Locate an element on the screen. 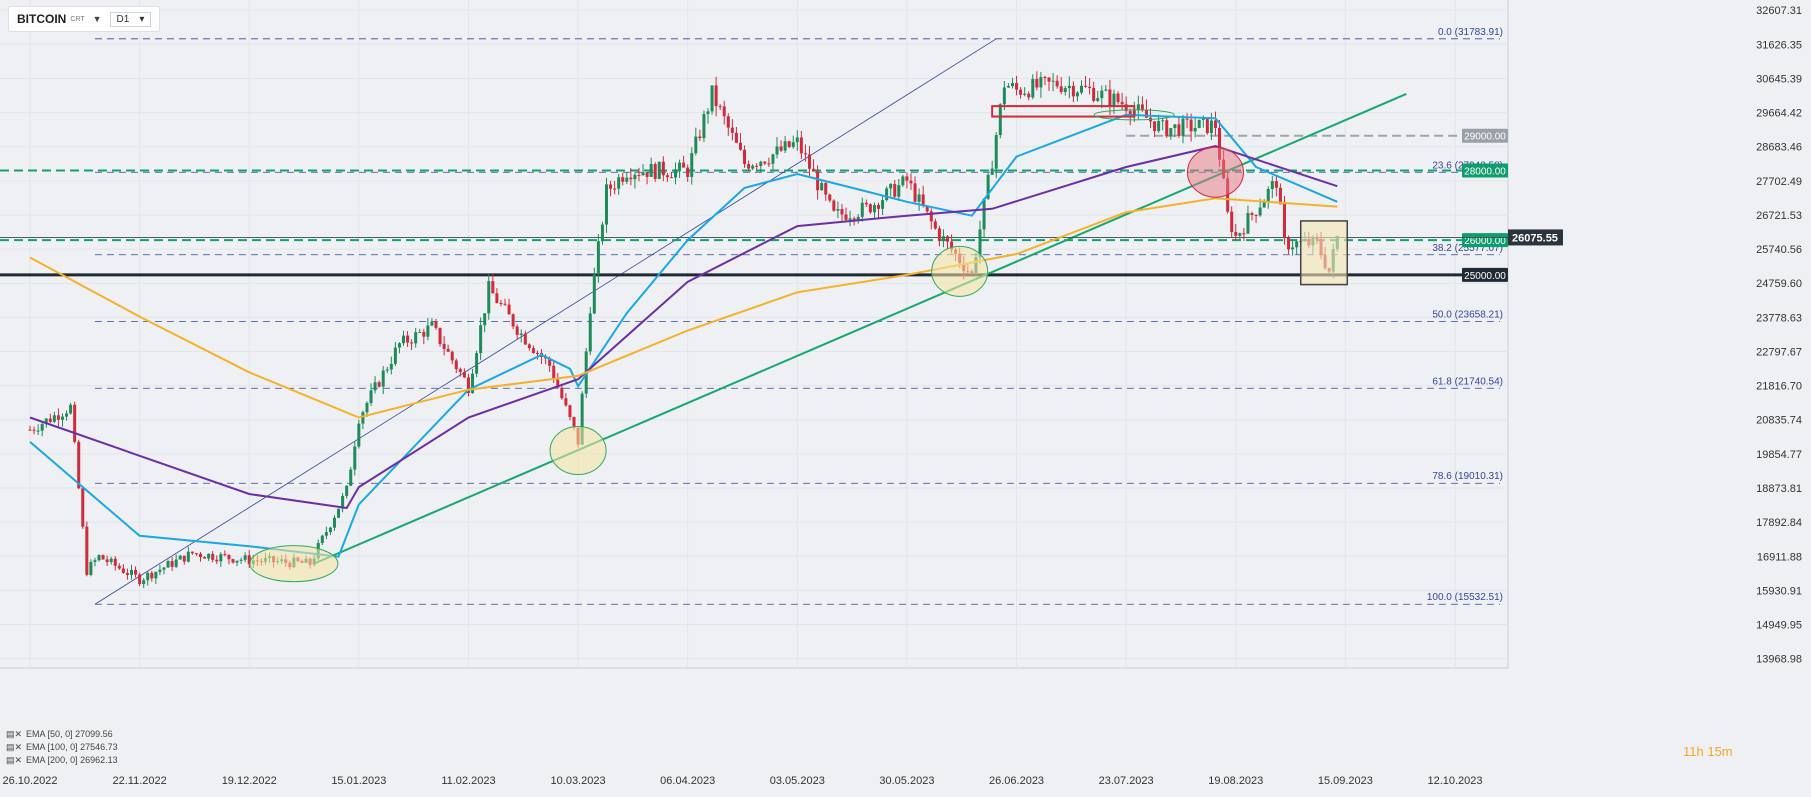 This screenshot has width=1811, height=797. symbol-dropdown-icon: ▼ is located at coordinates (97, 19).